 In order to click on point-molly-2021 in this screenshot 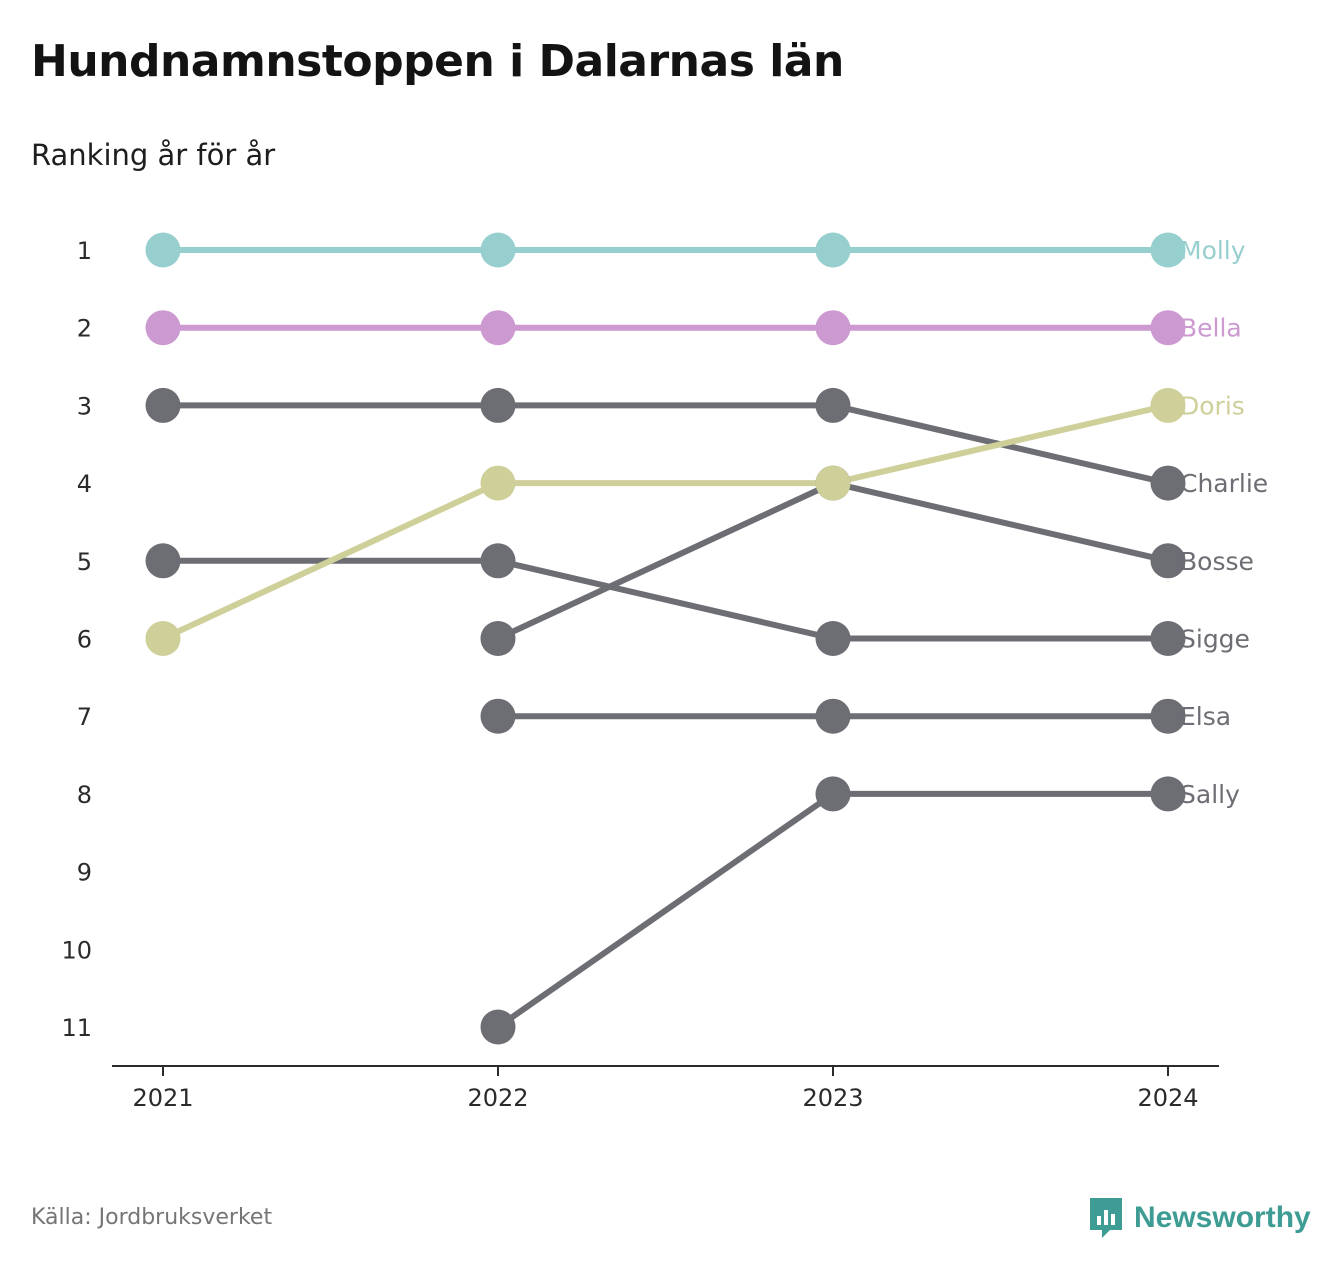, I will do `click(163, 250)`.